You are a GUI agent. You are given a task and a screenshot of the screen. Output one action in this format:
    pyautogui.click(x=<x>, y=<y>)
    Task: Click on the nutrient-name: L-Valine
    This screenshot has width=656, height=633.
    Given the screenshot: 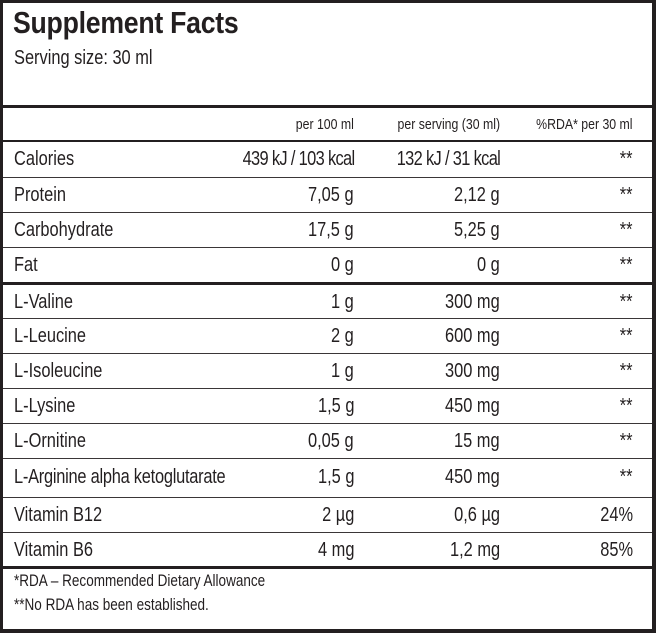 What is the action you would take?
    pyautogui.click(x=43, y=302)
    